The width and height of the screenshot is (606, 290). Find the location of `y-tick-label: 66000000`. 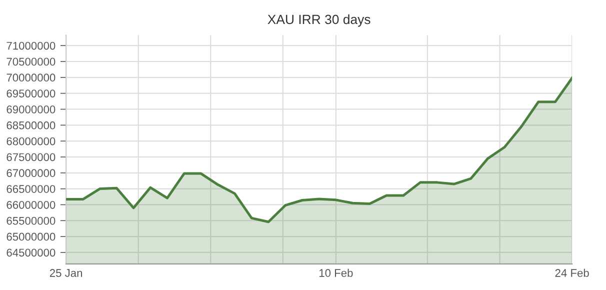

y-tick-label: 66000000 is located at coordinates (31, 204).